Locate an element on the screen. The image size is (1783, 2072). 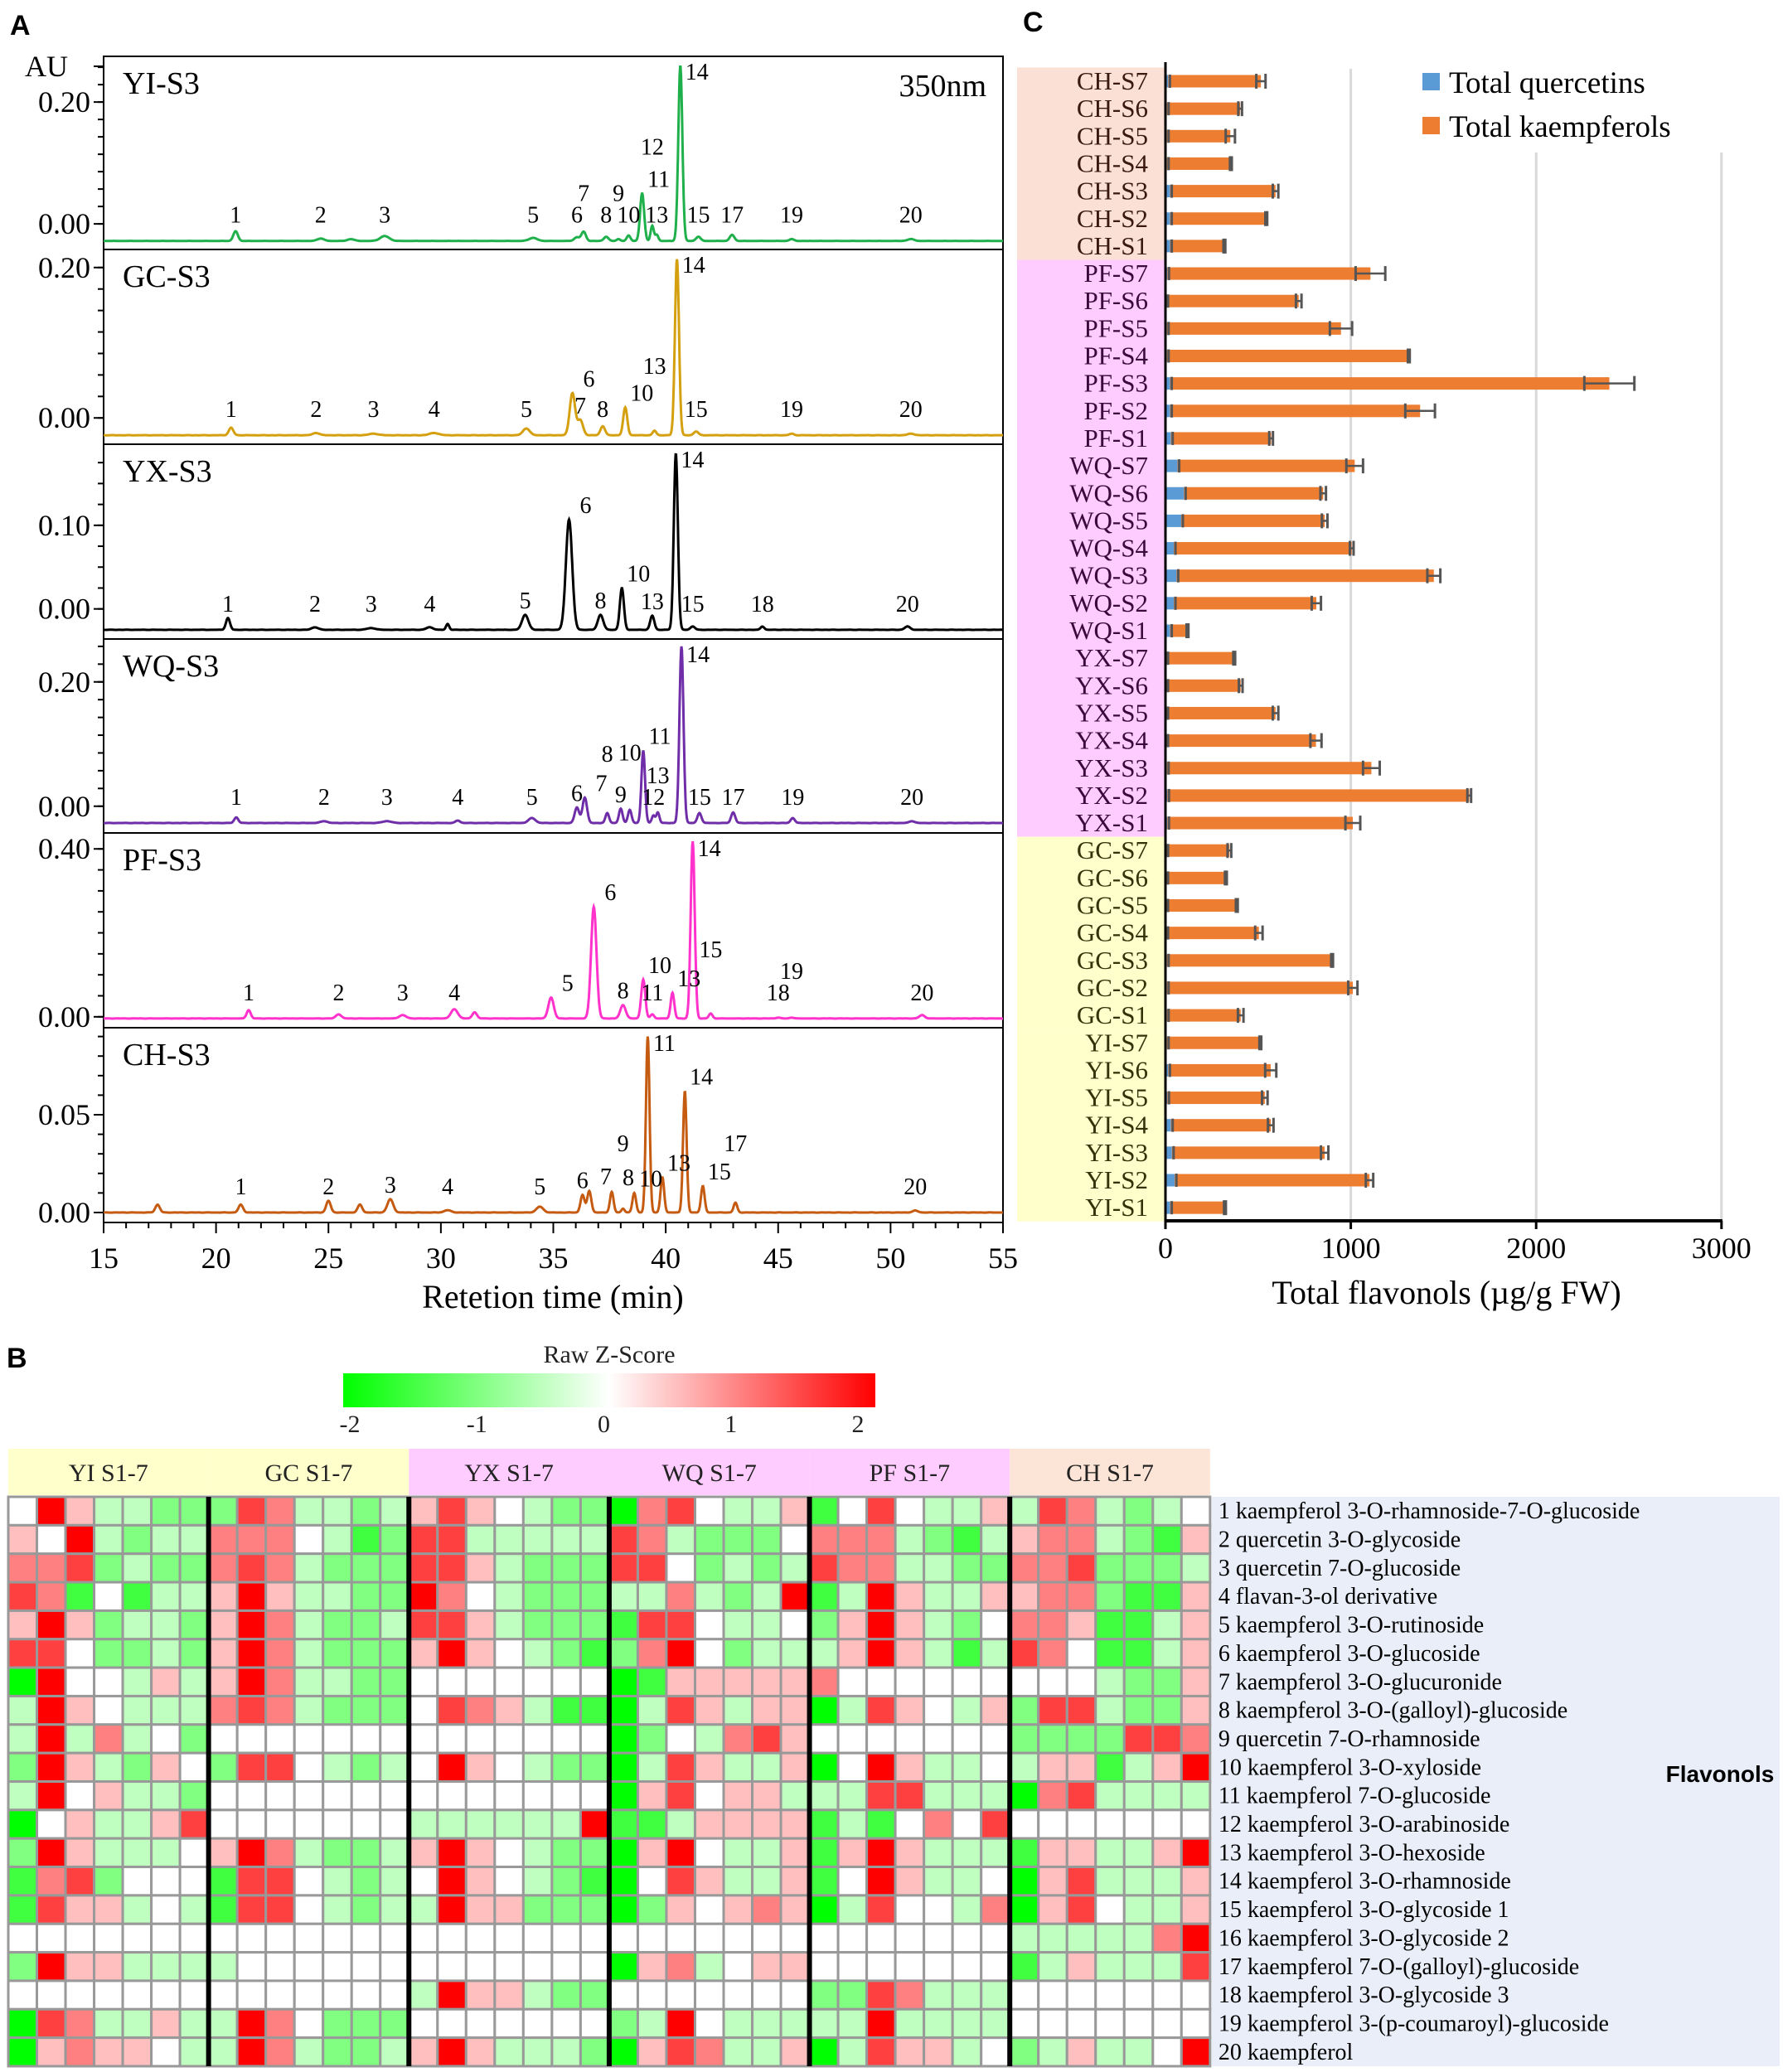
row-label: 5 kaempferol 3-O-rutinoside is located at coordinates (1351, 1626).